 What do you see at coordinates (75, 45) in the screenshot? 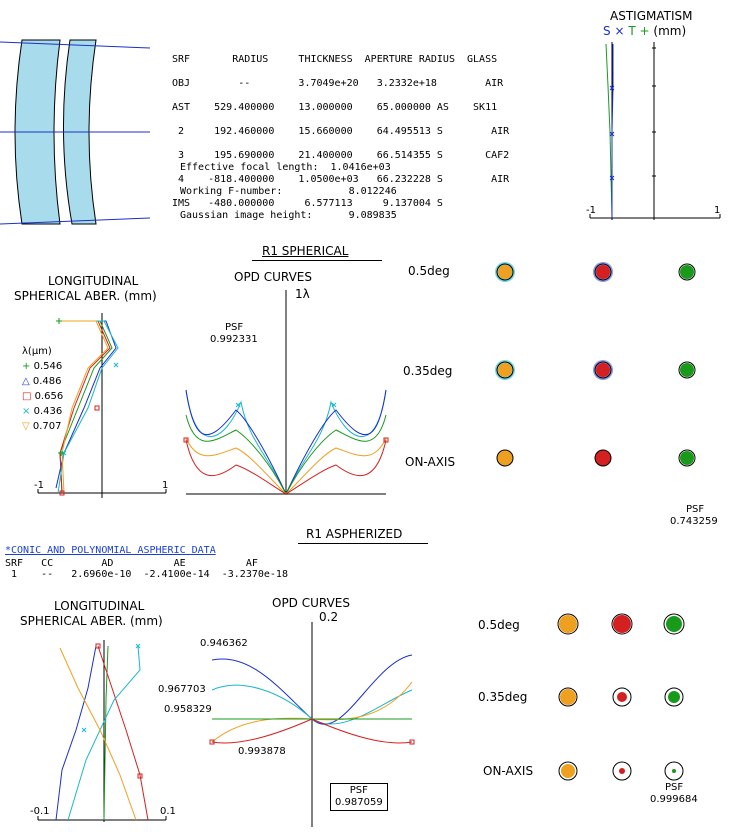
I see `ray-top` at bounding box center [75, 45].